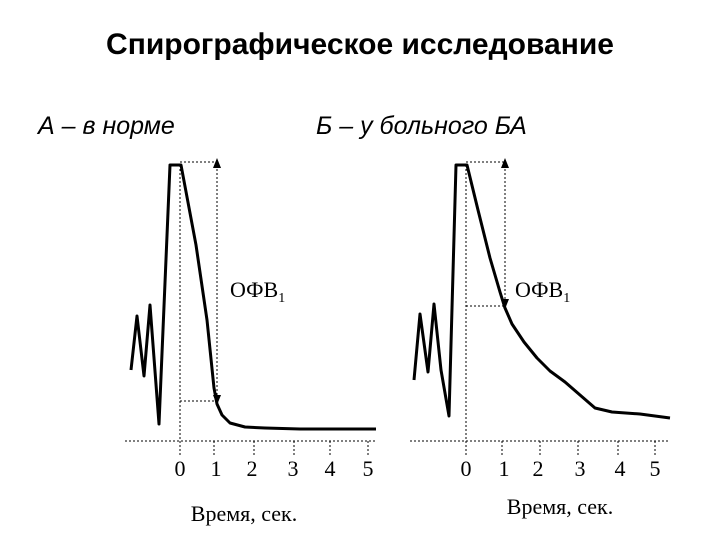  What do you see at coordinates (180, 468) in the screenshot?
I see `panel-a-tick-label-0: 0` at bounding box center [180, 468].